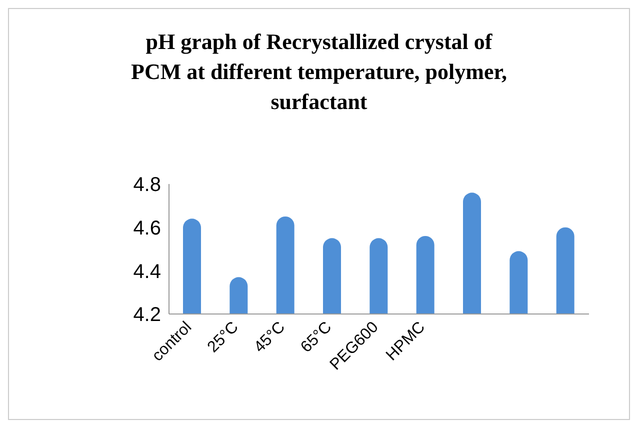 The width and height of the screenshot is (636, 425). I want to click on chart-title: pH graph of Recrystallized crystal of PCM at different temperature, polymer, surfactant, so click(319, 72).